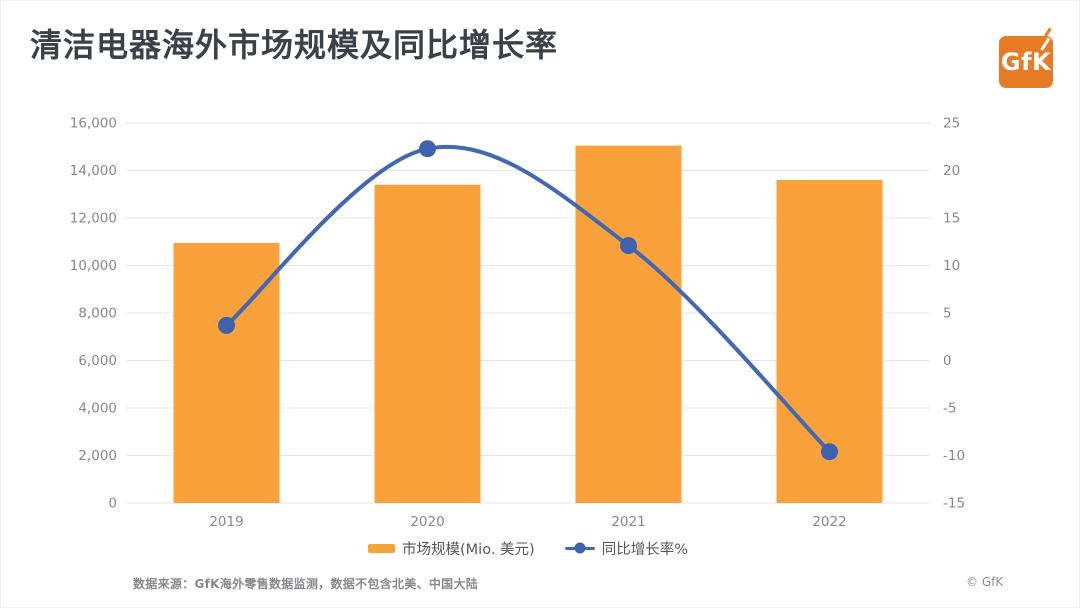 The width and height of the screenshot is (1080, 608). I want to click on gfk-logo: GfK, so click(1026, 57).